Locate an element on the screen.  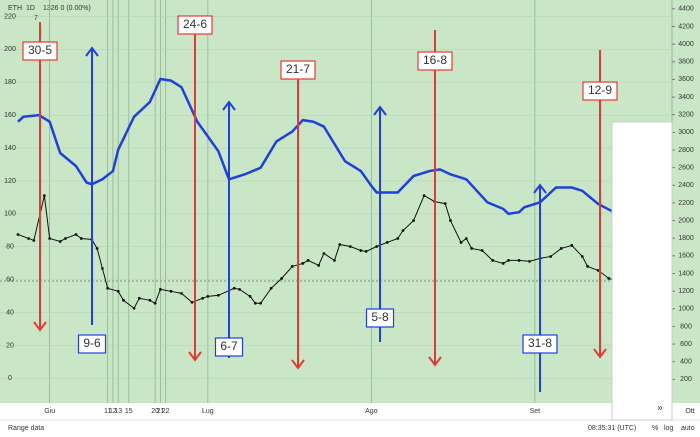
indicator-count: 7 is located at coordinates (36, 18).